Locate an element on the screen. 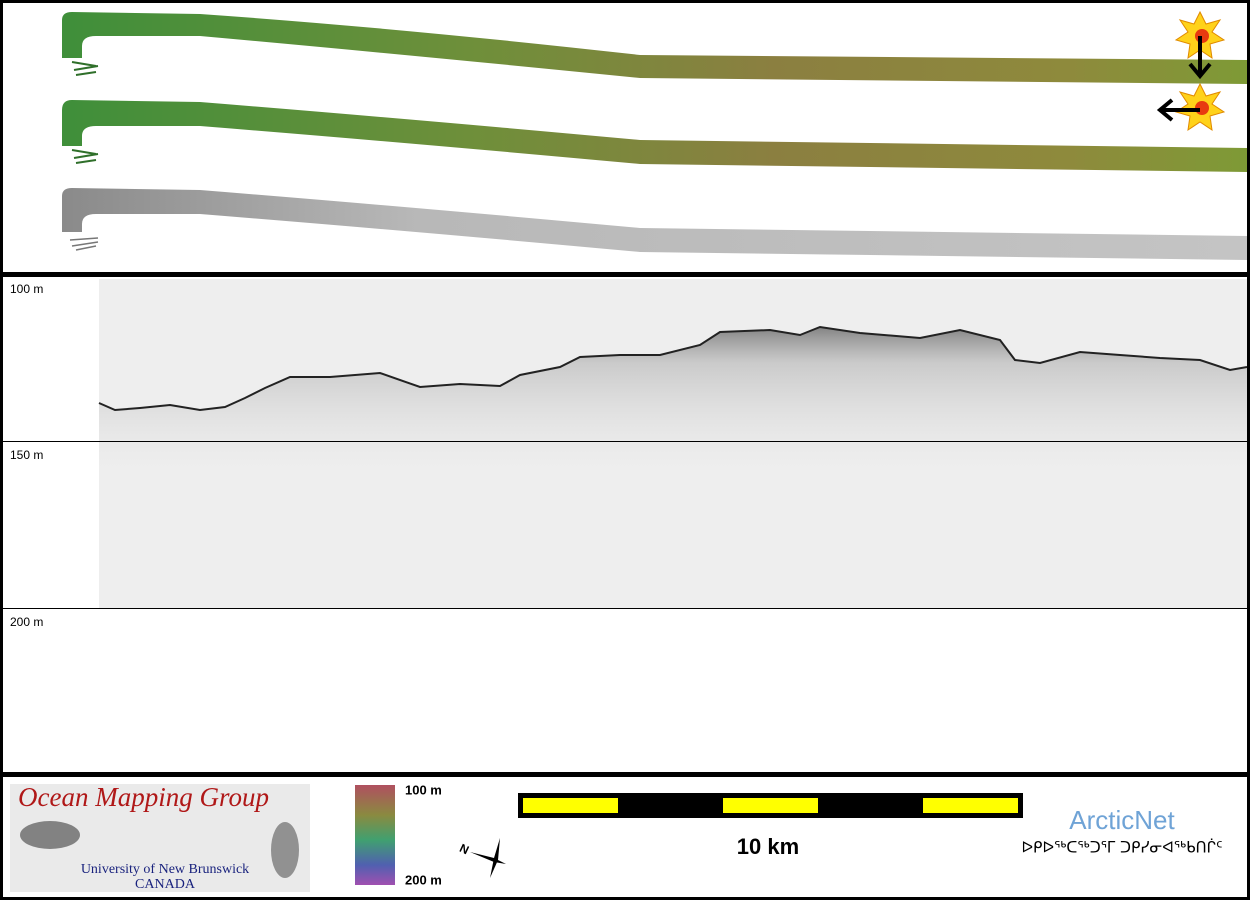 The image size is (1250, 900). logo-university: University of New Brunswick is located at coordinates (165, 869).